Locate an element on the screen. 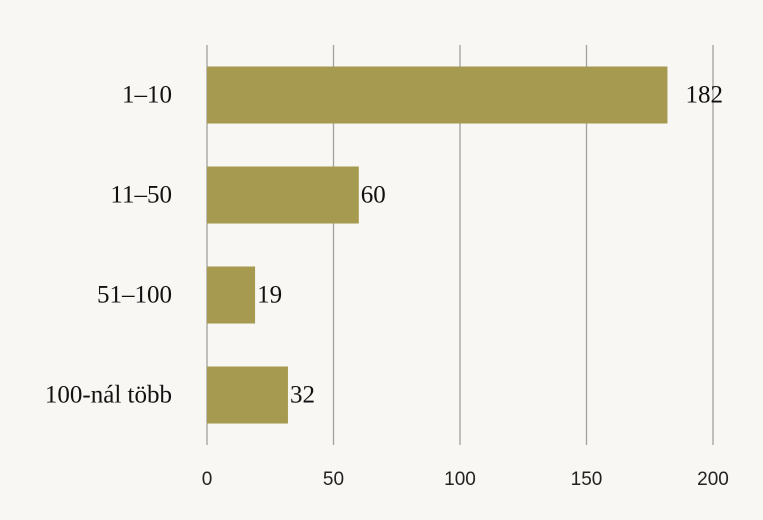 The image size is (763, 520). y-tick-label: 100-nál több is located at coordinates (108, 395).